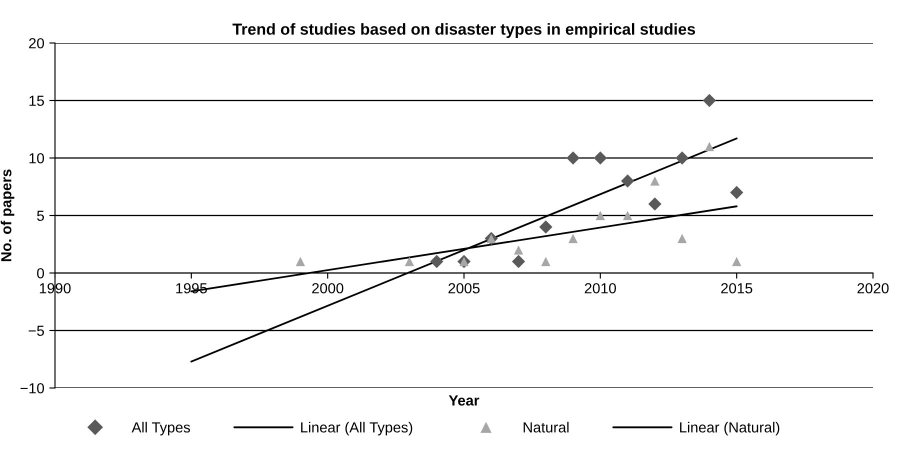 This screenshot has width=913, height=452. I want to click on legend-label: Linear (All Types), so click(356, 429).